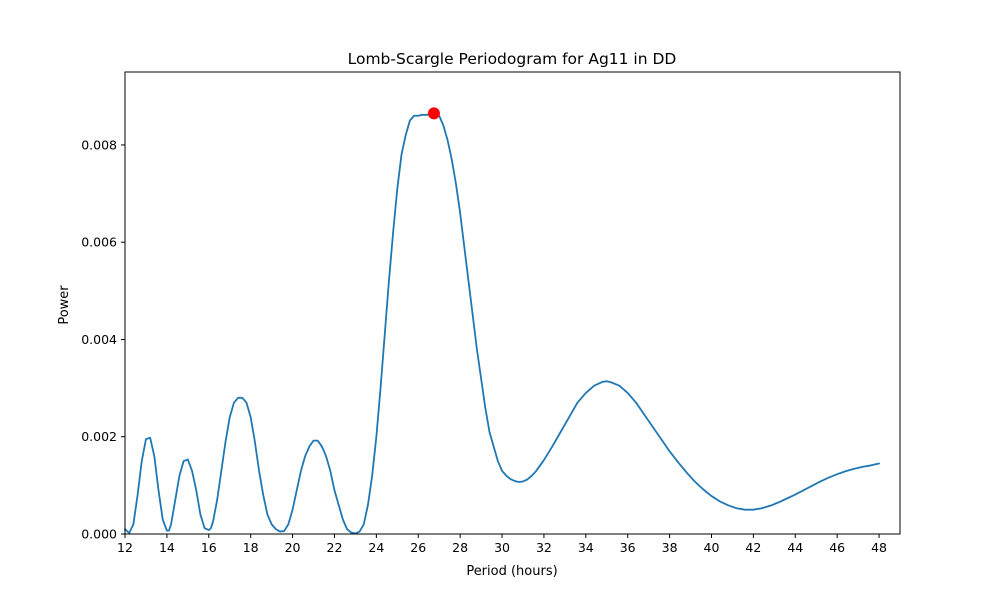  I want to click on x-tick-label: 20, so click(293, 547).